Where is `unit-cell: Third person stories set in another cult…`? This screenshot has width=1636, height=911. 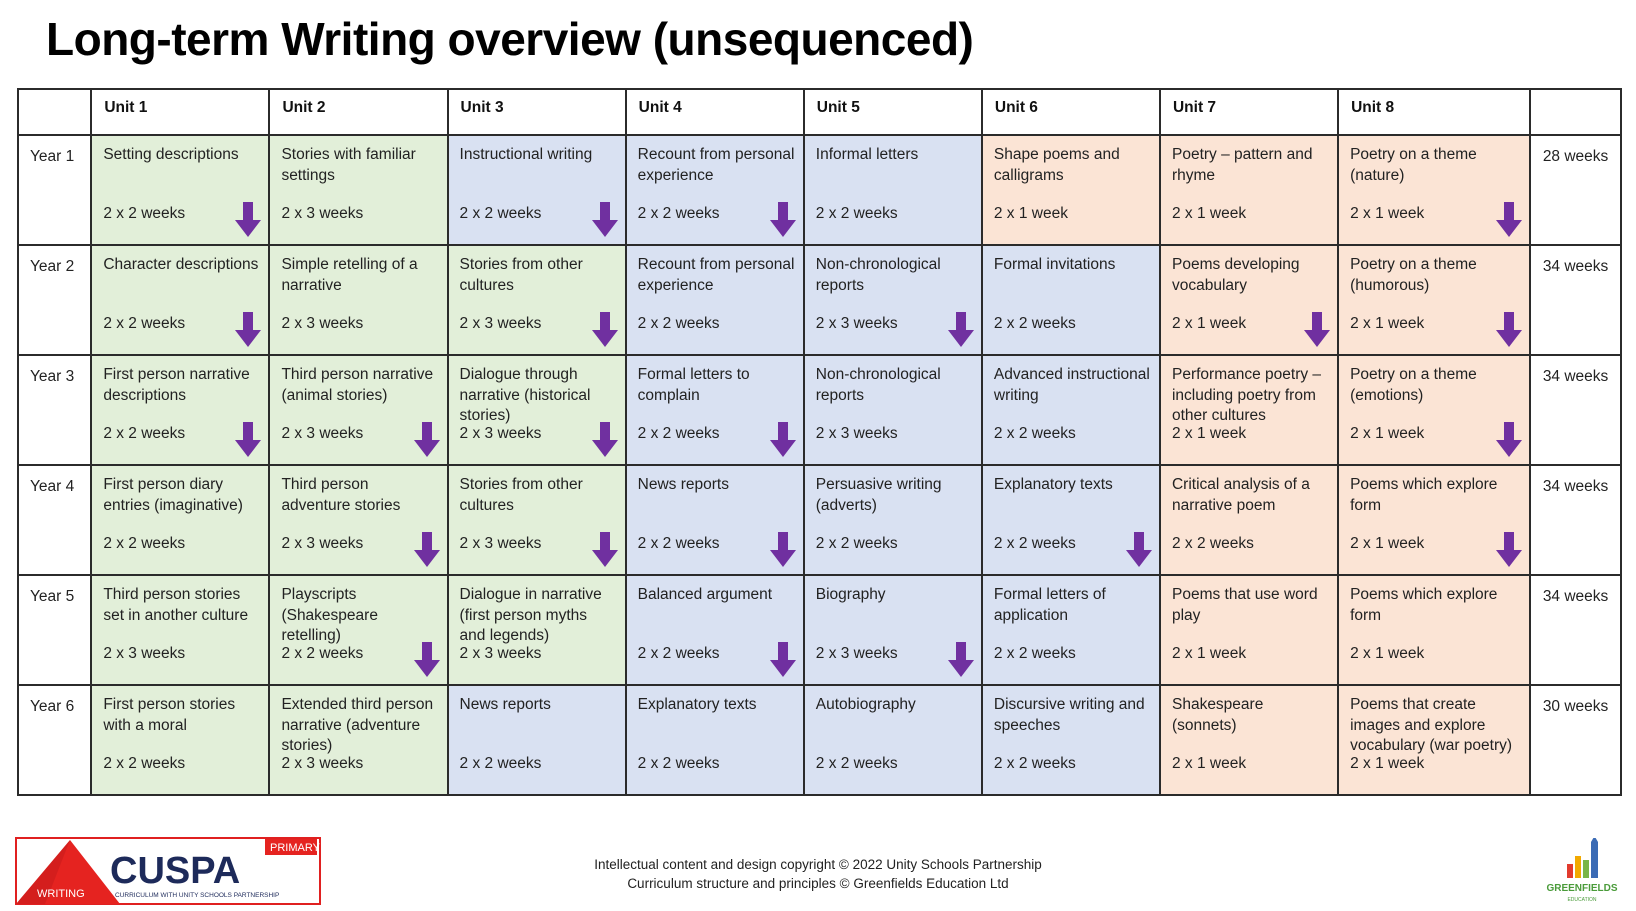 unit-cell: Third person stories set in another cult… is located at coordinates (180, 630).